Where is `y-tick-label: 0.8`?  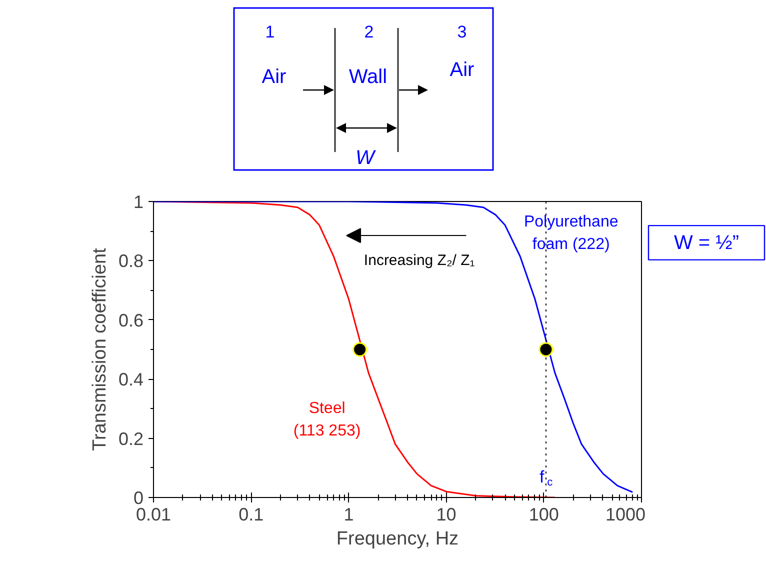 y-tick-label: 0.8 is located at coordinates (131, 261).